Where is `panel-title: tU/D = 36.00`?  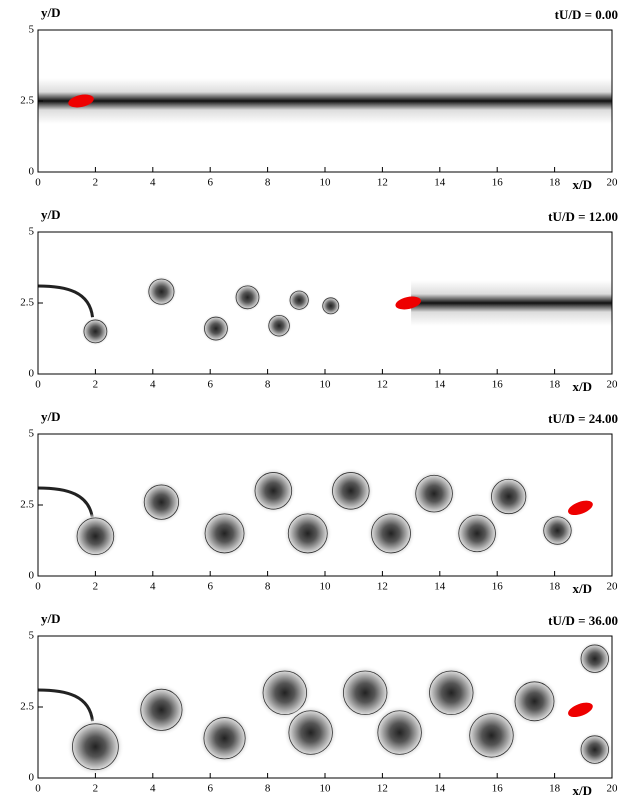 panel-title: tU/D = 36.00 is located at coordinates (583, 620).